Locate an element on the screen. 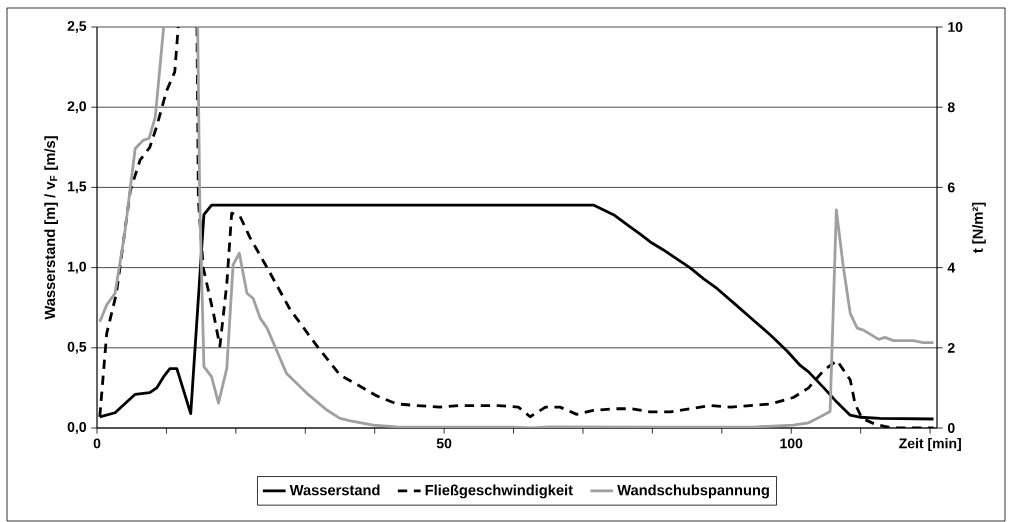 This screenshot has width=1013, height=522. y-tick-label: 2,5 is located at coordinates (77, 27).